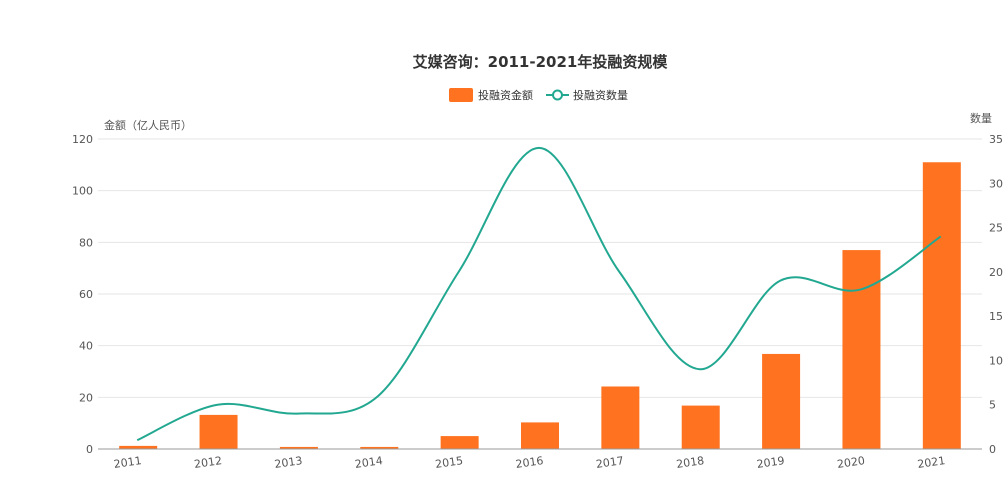 The width and height of the screenshot is (1008, 491). I want to click on x-tick-label: 2014, so click(369, 462).